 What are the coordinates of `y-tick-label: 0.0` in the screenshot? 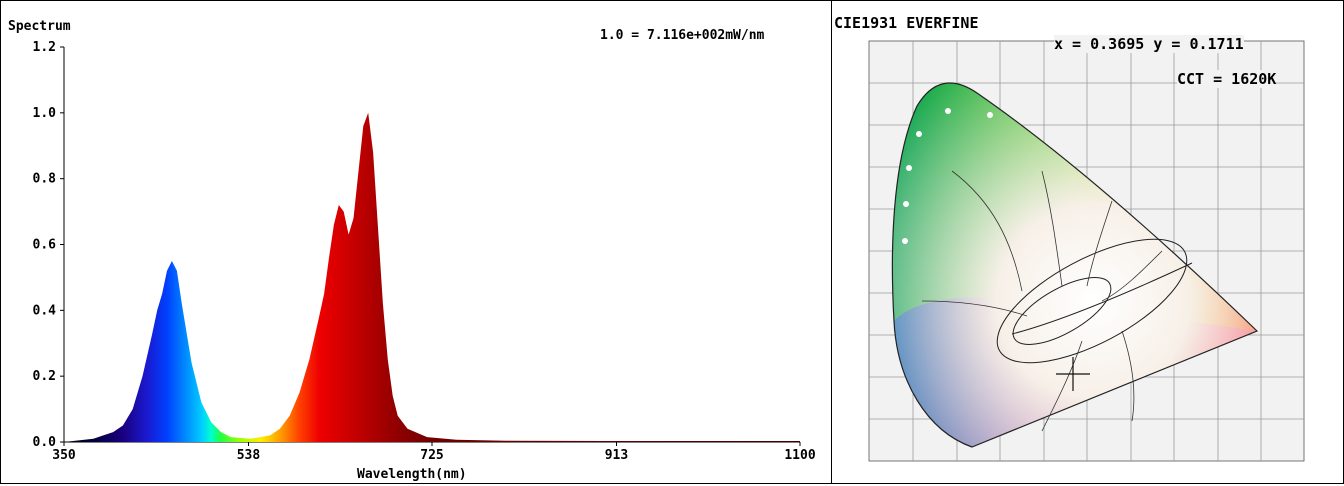 It's located at (45, 442).